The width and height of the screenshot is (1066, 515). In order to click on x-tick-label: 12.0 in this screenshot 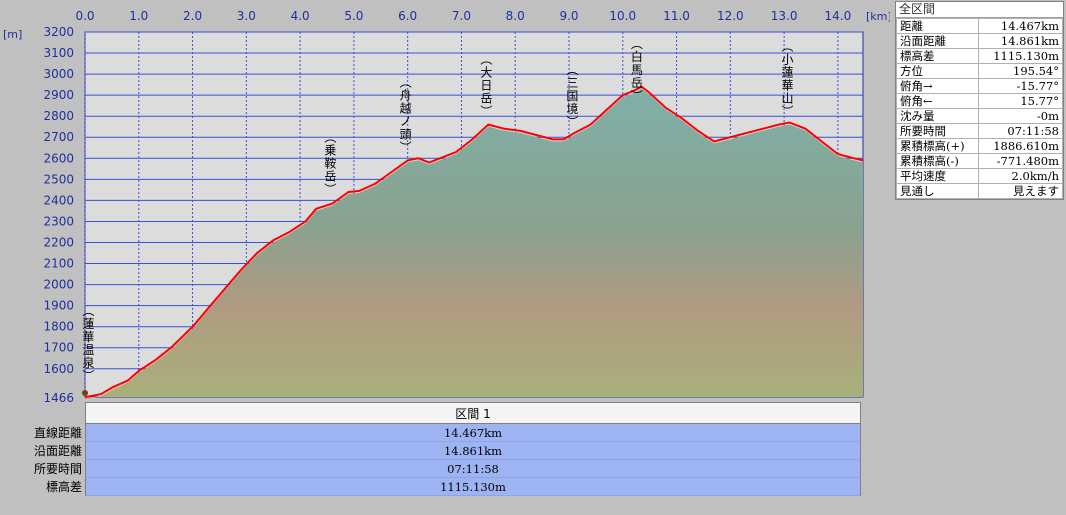, I will do `click(730, 16)`.